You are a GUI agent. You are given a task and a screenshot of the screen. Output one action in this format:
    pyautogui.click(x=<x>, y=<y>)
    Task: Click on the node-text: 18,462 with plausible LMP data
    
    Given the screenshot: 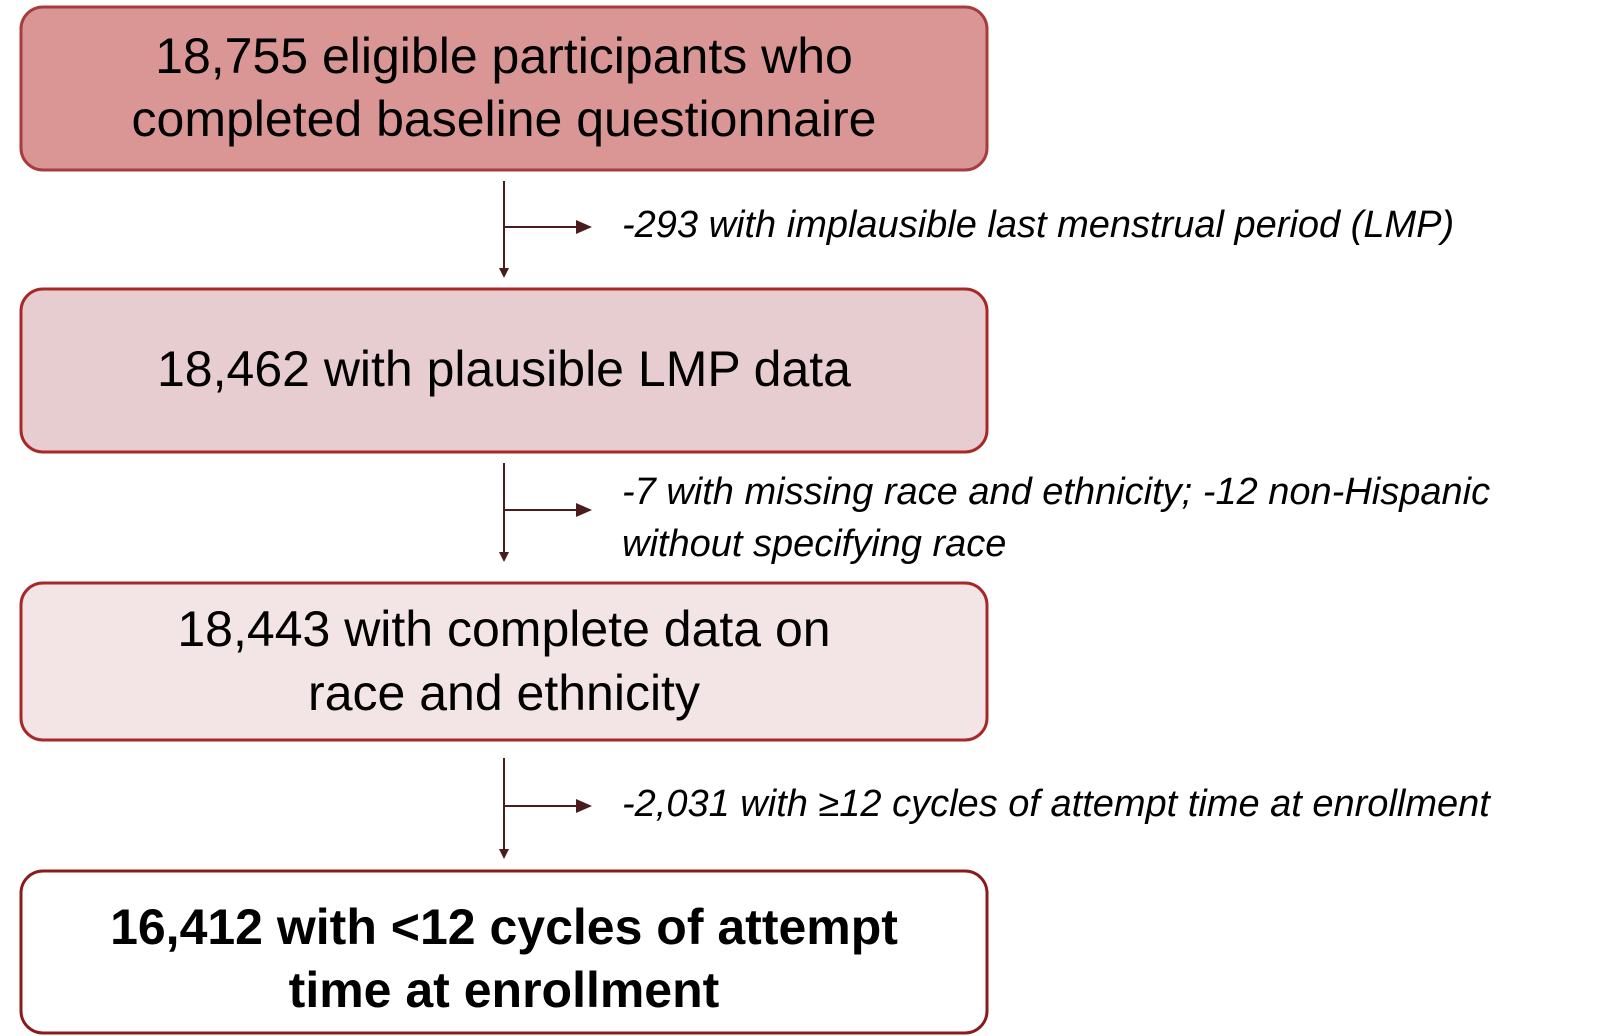 What is the action you would take?
    pyautogui.click(x=504, y=369)
    